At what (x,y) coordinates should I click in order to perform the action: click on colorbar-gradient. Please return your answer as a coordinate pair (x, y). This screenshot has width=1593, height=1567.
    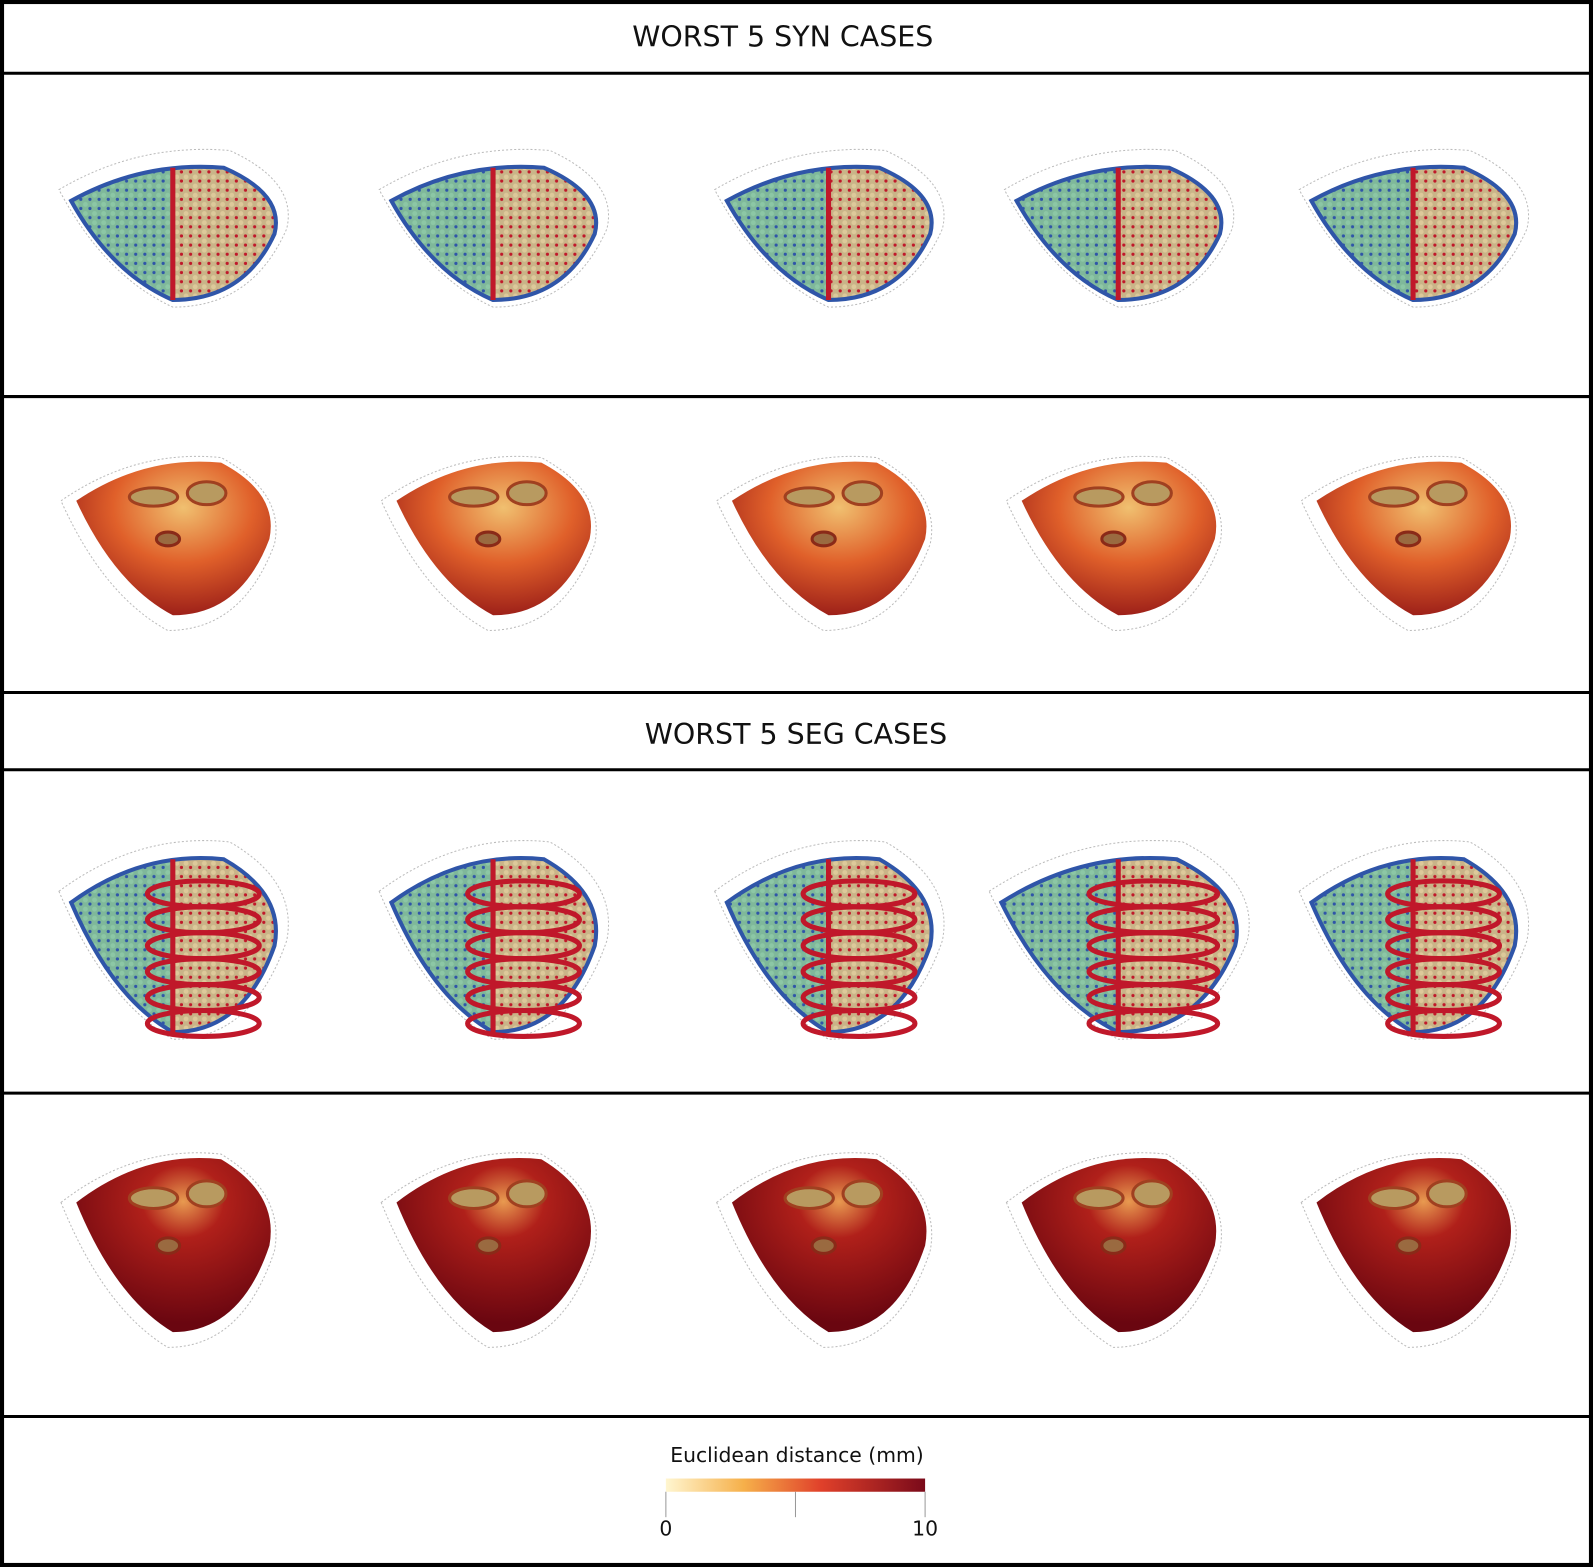
    Looking at the image, I should click on (795, 1485).